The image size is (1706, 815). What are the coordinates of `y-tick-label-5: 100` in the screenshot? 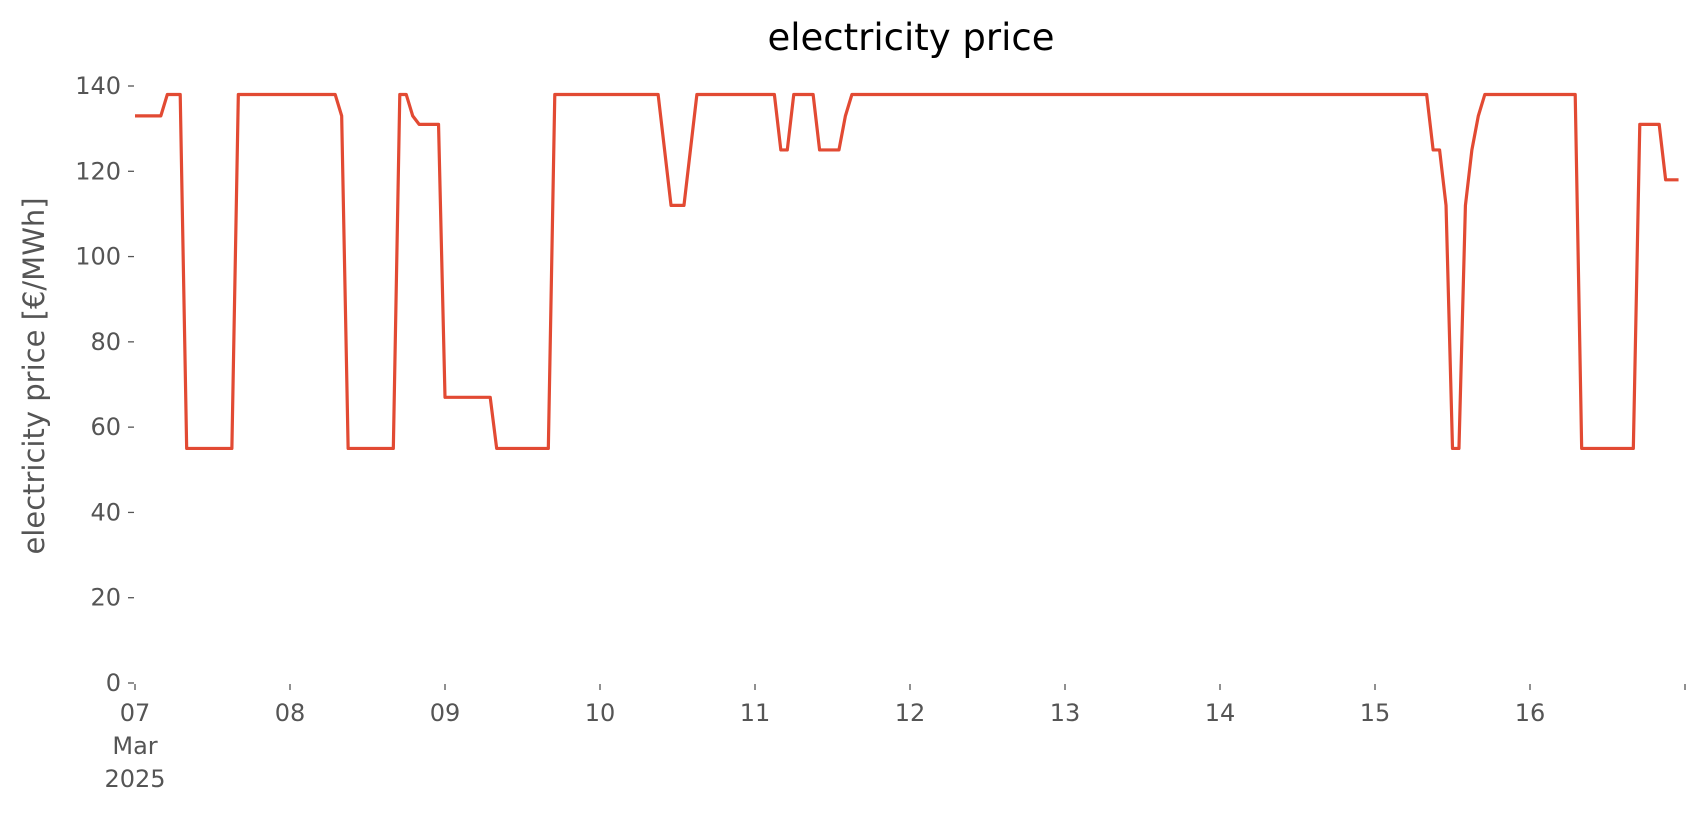 It's located at (98, 257).